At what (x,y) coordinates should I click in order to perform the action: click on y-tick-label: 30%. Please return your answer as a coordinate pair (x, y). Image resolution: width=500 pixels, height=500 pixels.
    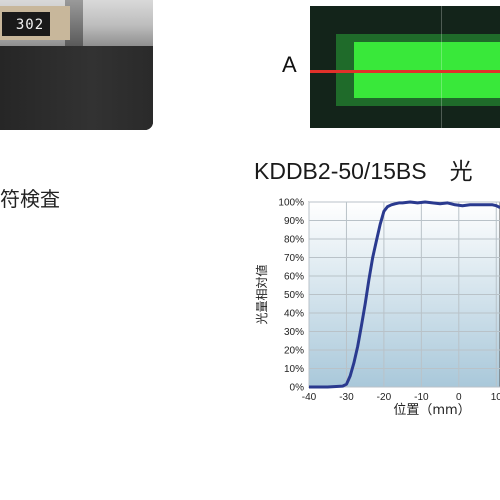
    Looking at the image, I should click on (294, 332).